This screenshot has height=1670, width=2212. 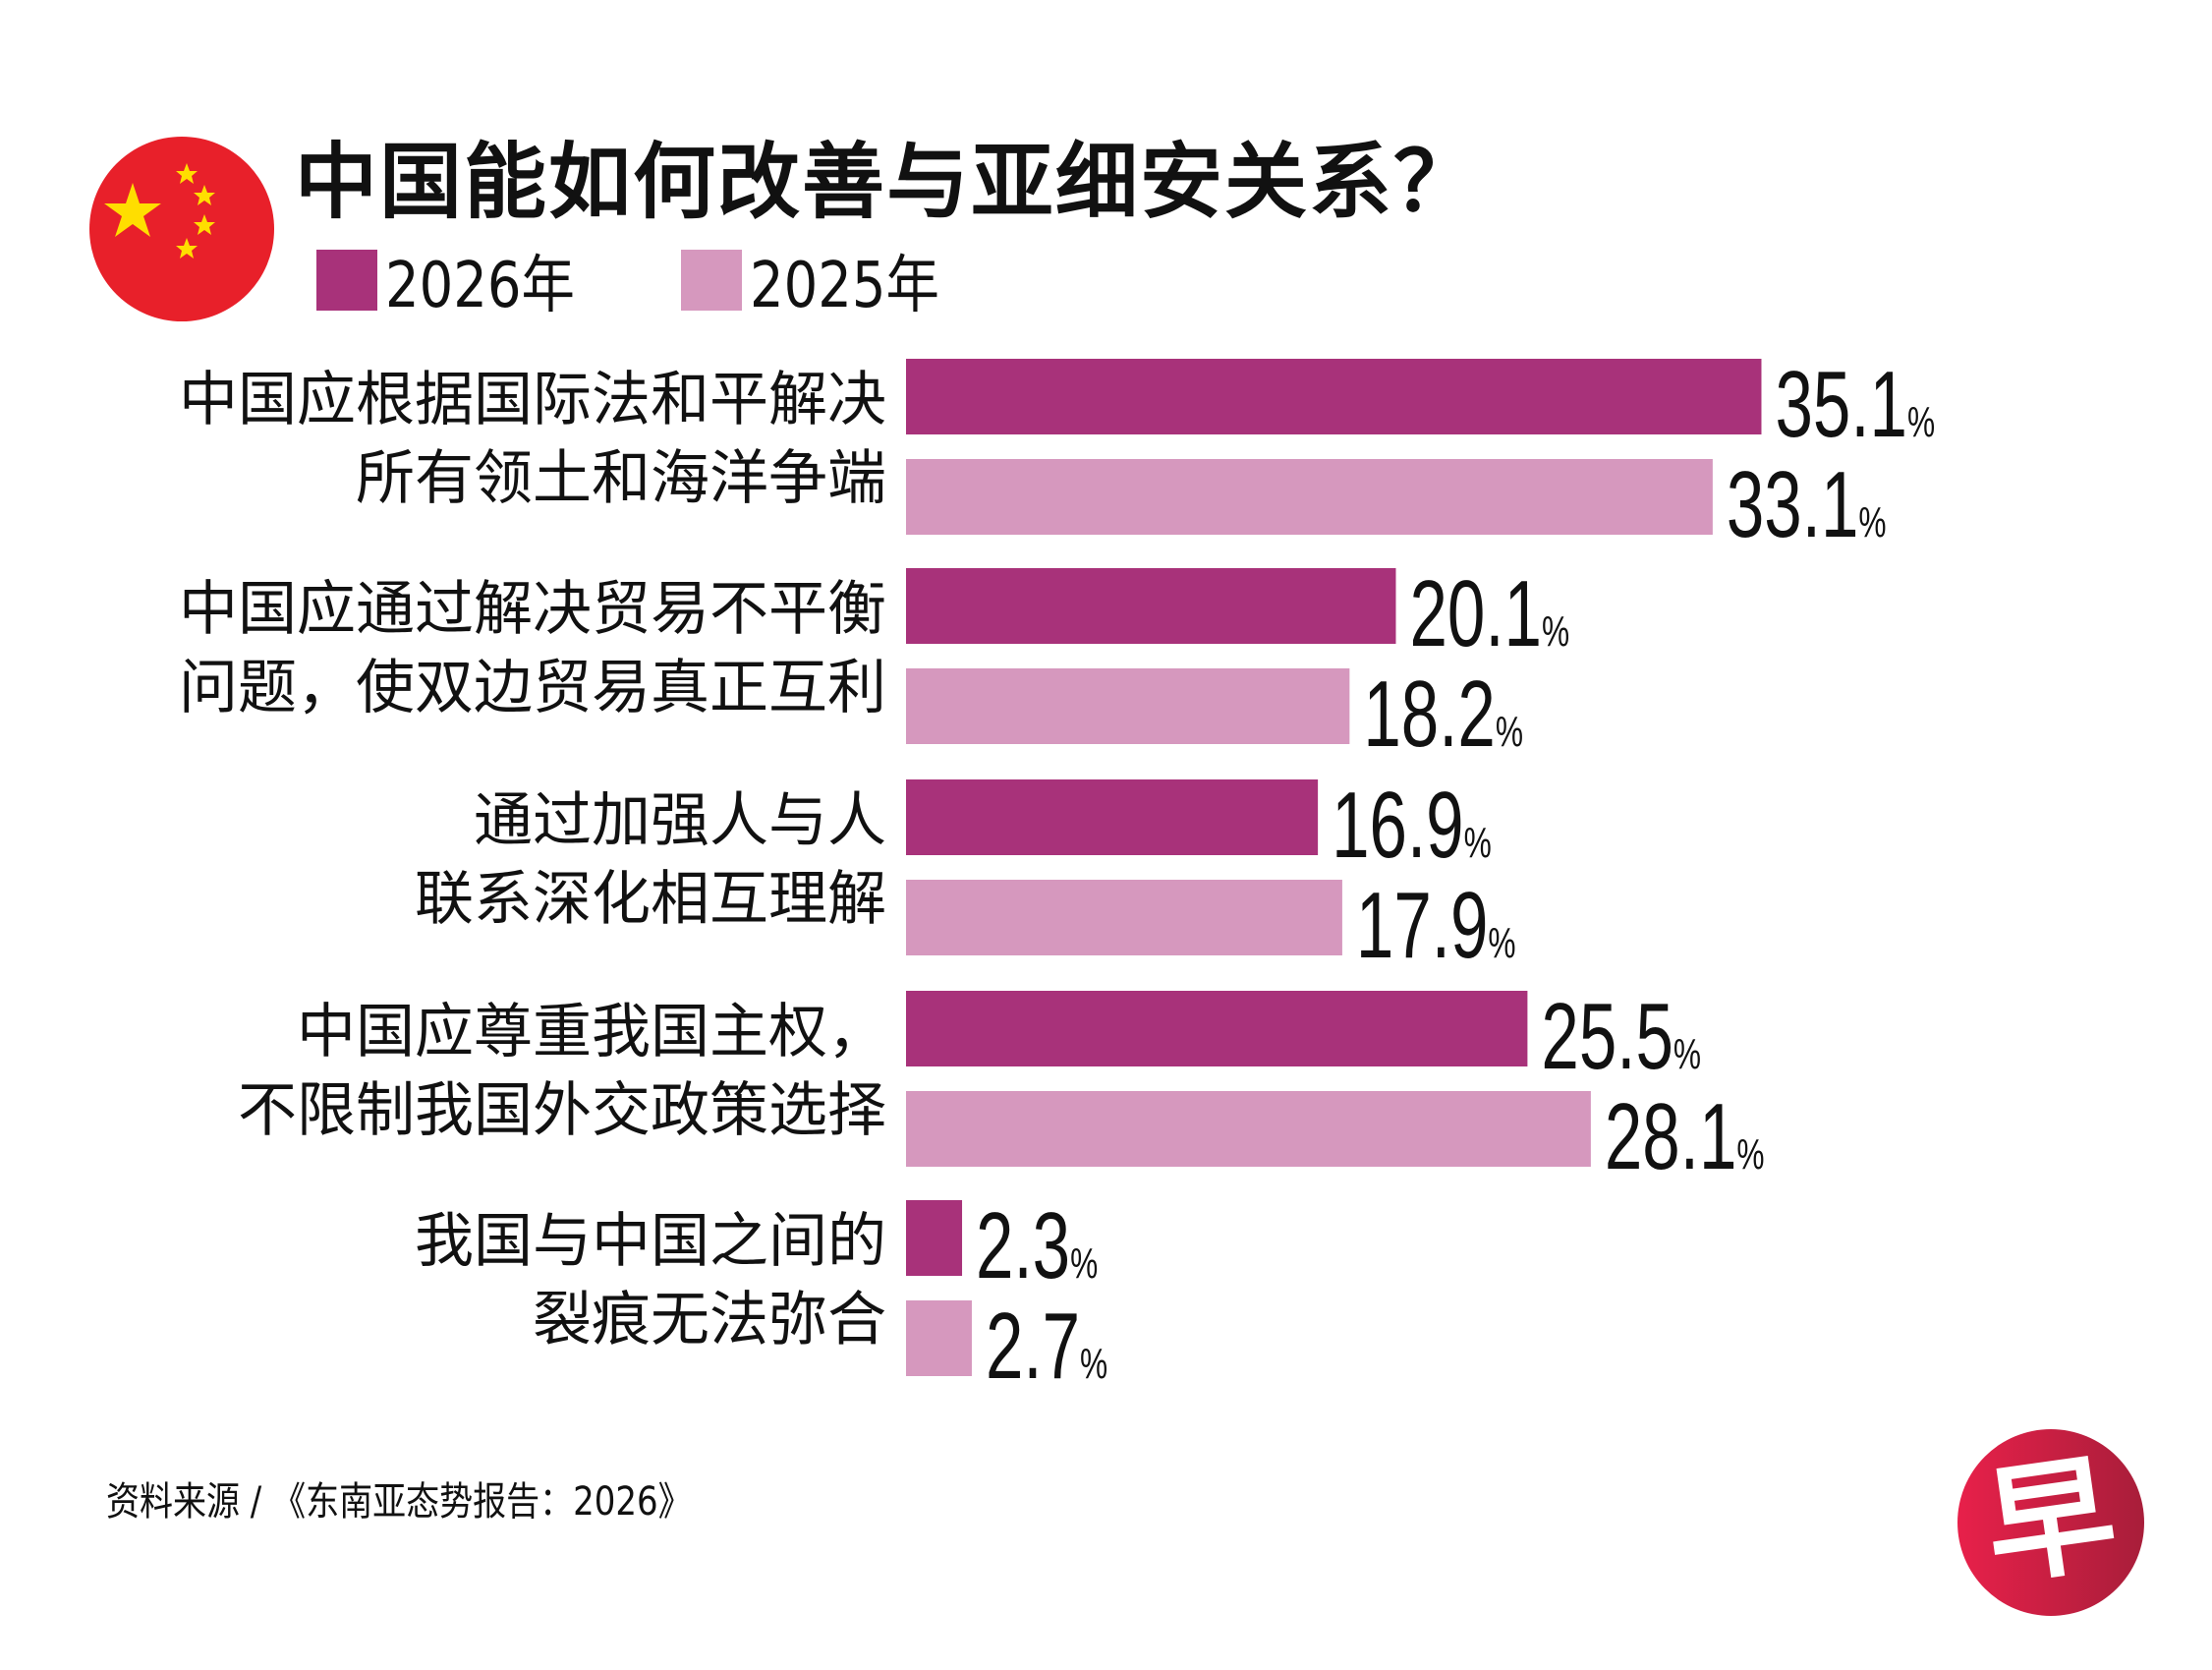 I want to click on legend-label-2026: 2026年, so click(x=480, y=286).